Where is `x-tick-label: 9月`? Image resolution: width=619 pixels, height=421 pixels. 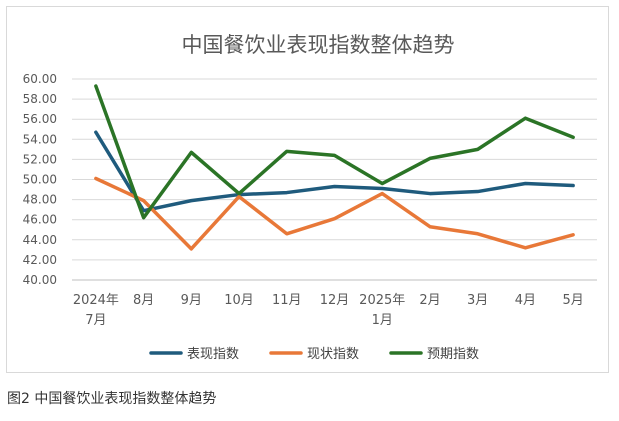 x-tick-label: 9月 is located at coordinates (191, 300).